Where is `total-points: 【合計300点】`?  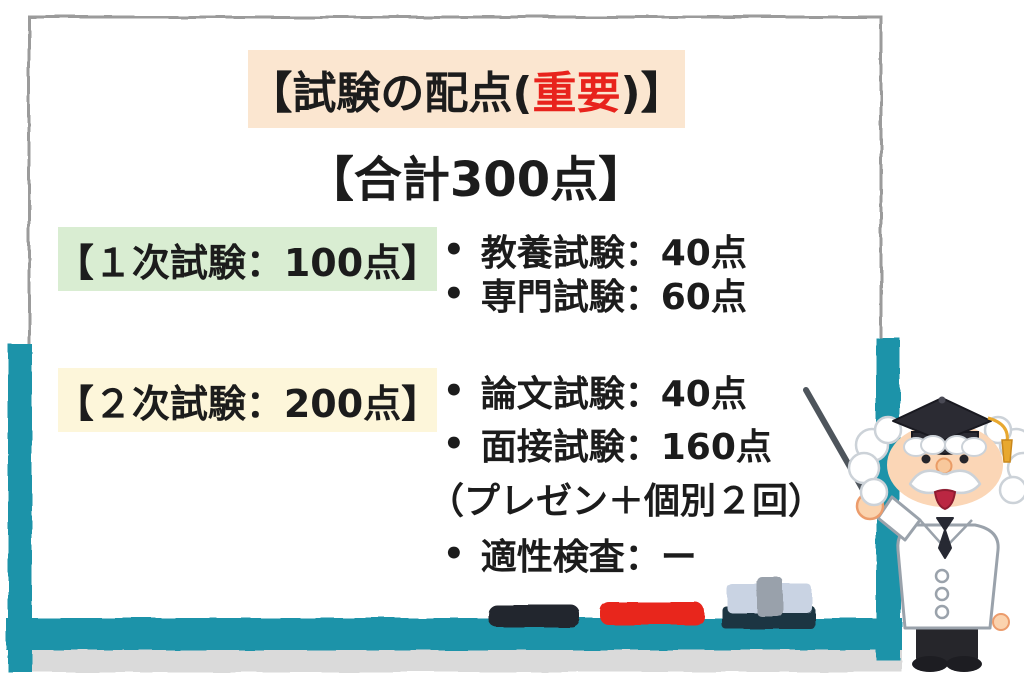
total-points: 【合計300点】 is located at coordinates (476, 180).